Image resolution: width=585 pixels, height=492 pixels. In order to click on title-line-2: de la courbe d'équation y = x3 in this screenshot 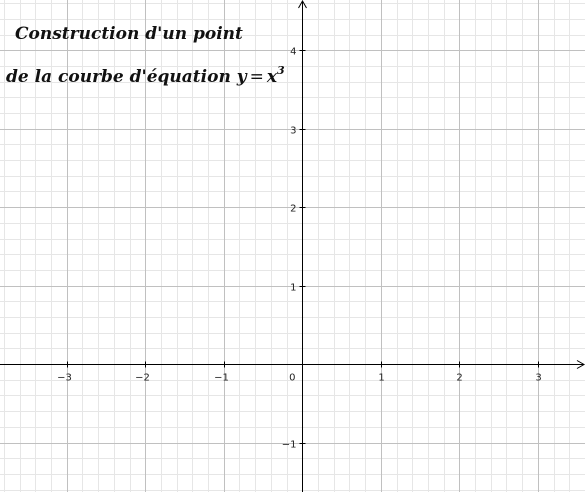, I will do `click(145, 75)`.